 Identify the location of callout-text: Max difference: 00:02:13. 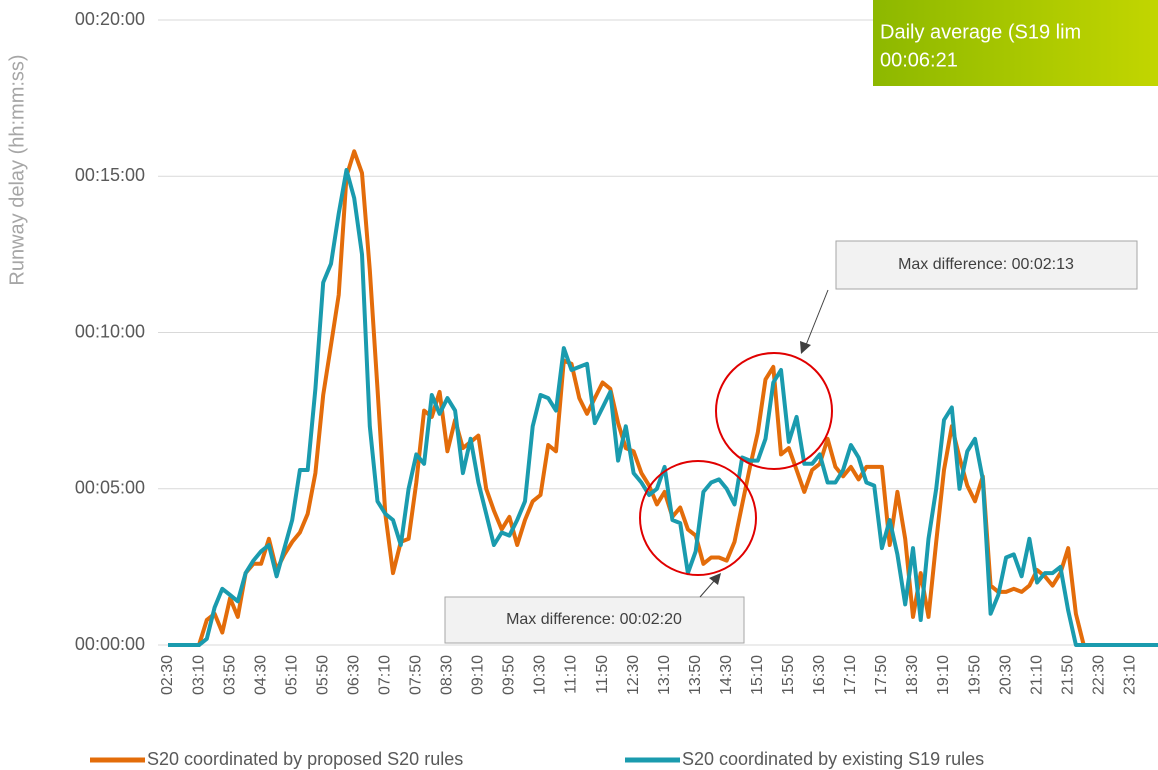
(986, 264).